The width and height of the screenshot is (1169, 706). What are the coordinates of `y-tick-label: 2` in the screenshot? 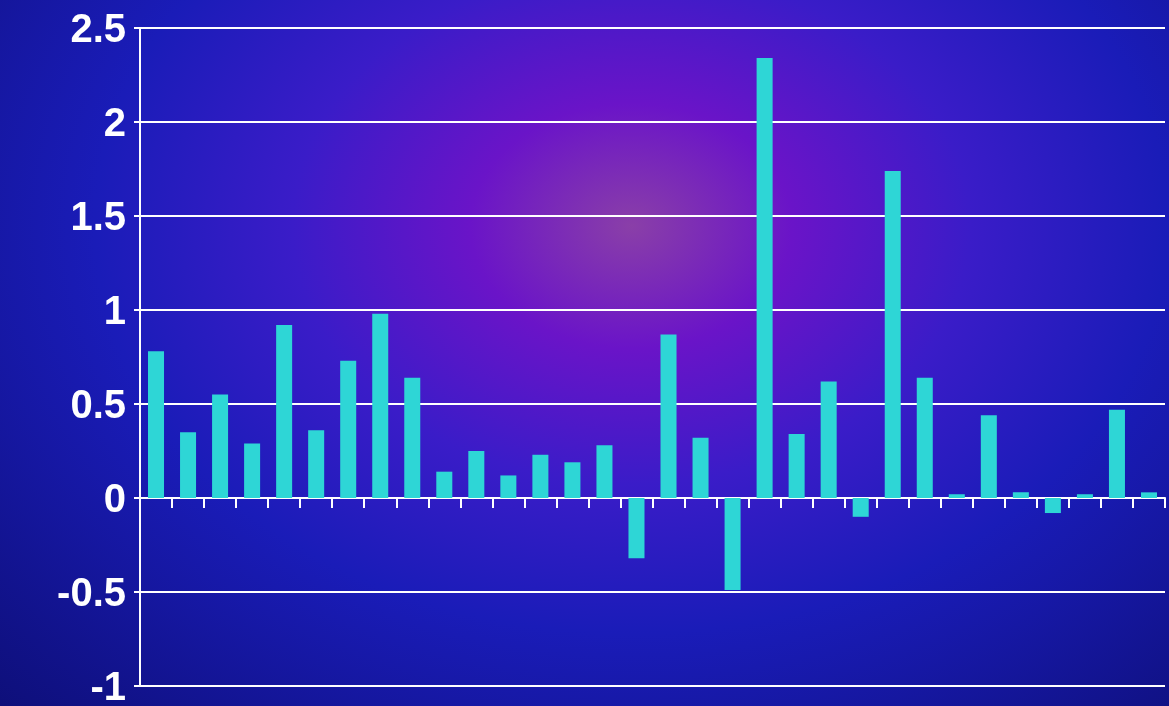 It's located at (114, 122).